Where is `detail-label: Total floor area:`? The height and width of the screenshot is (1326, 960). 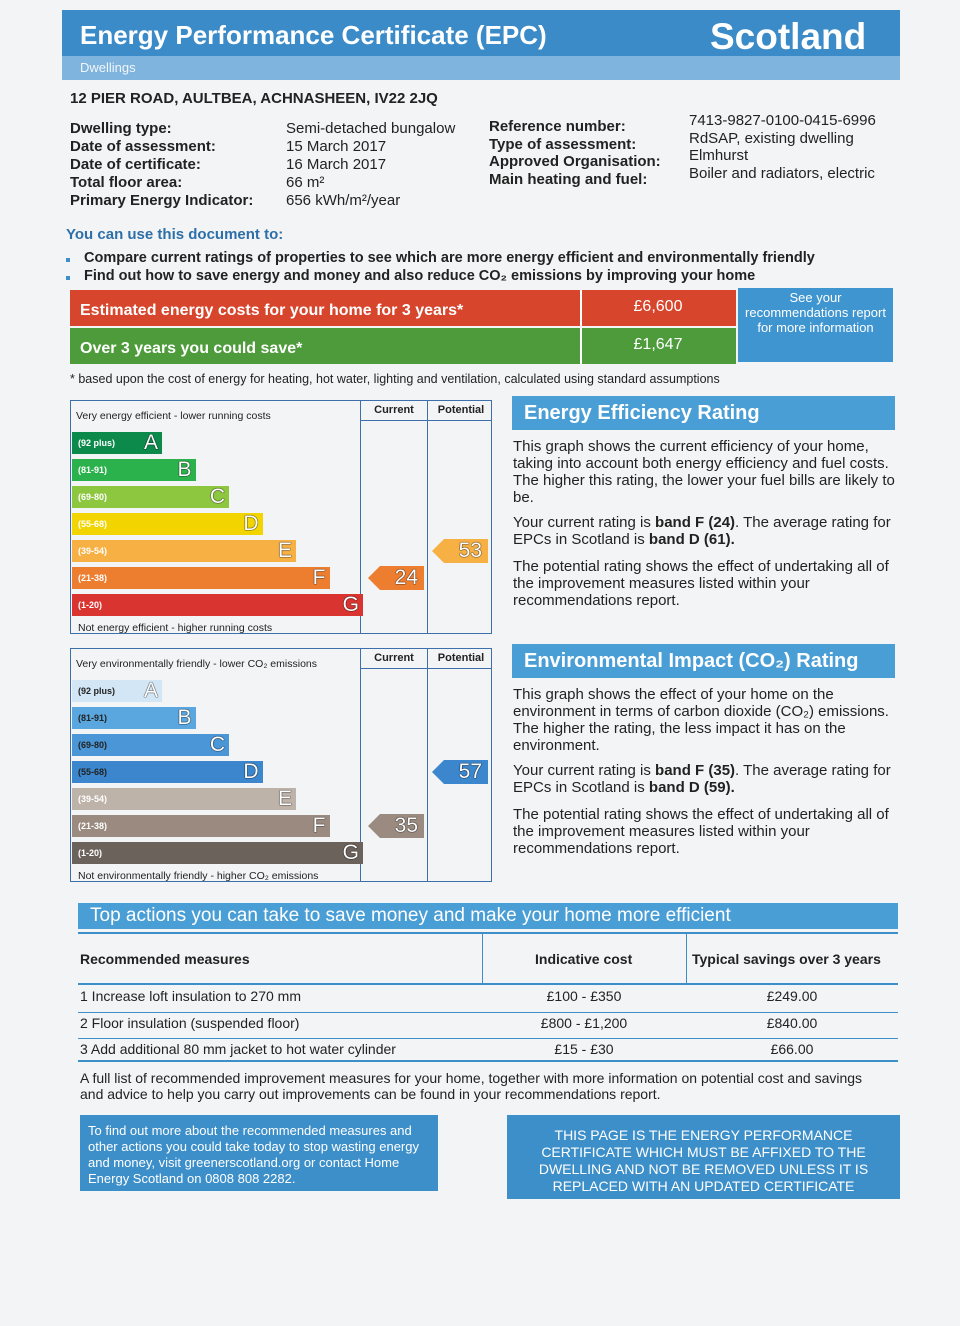
detail-label: Total floor area: is located at coordinates (126, 182).